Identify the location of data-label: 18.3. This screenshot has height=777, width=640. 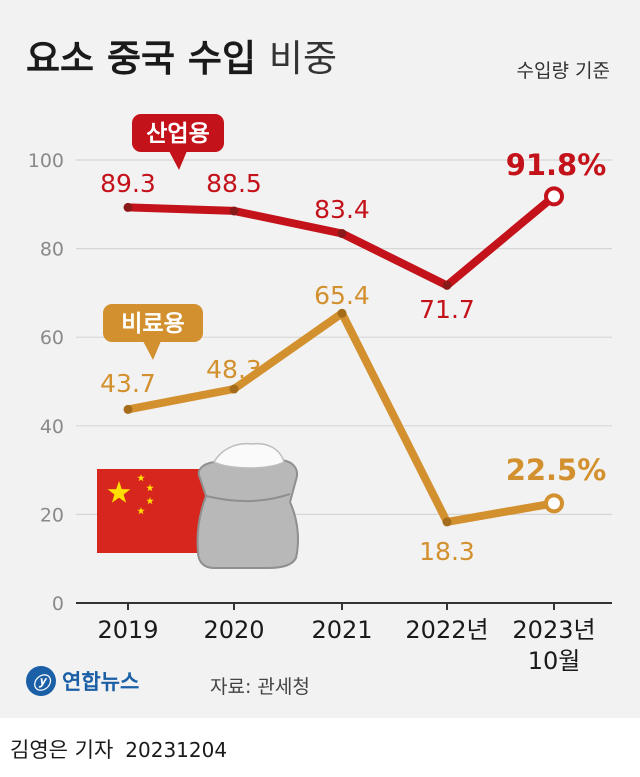
(447, 551).